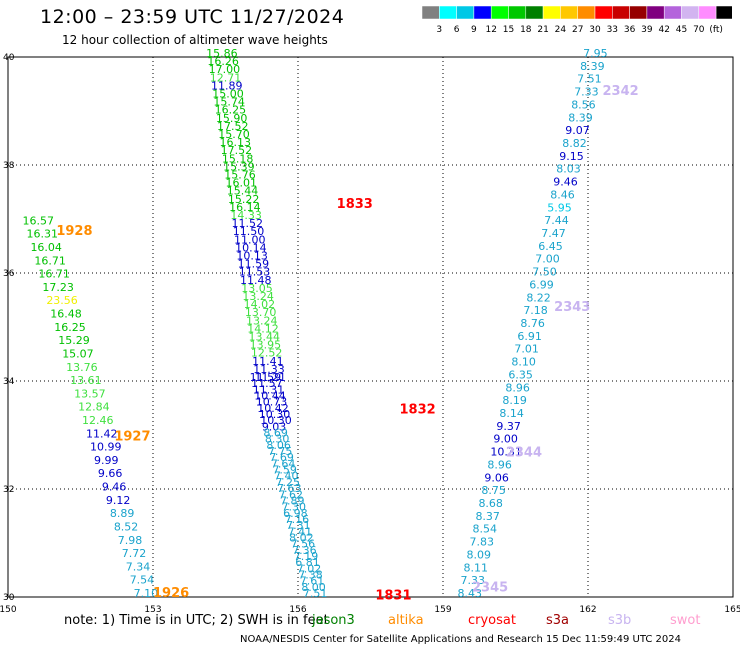 The image size is (740, 650). I want to click on wave-height-label: 8.43, so click(470, 593).